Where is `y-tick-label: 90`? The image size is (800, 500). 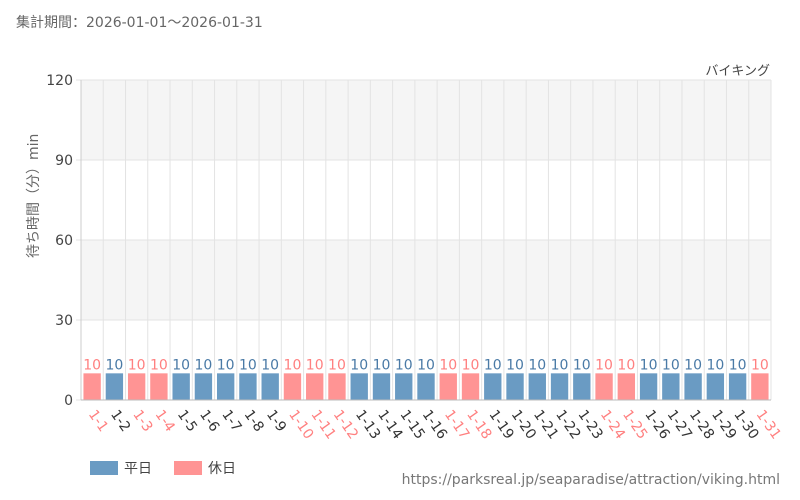 y-tick-label: 90 is located at coordinates (64, 161).